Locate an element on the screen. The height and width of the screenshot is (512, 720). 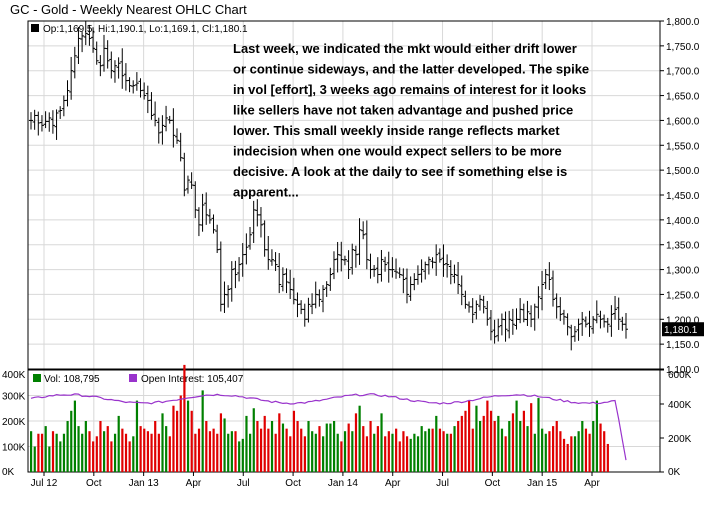
price-tick-label: 1,550.0 is located at coordinates (683, 146).